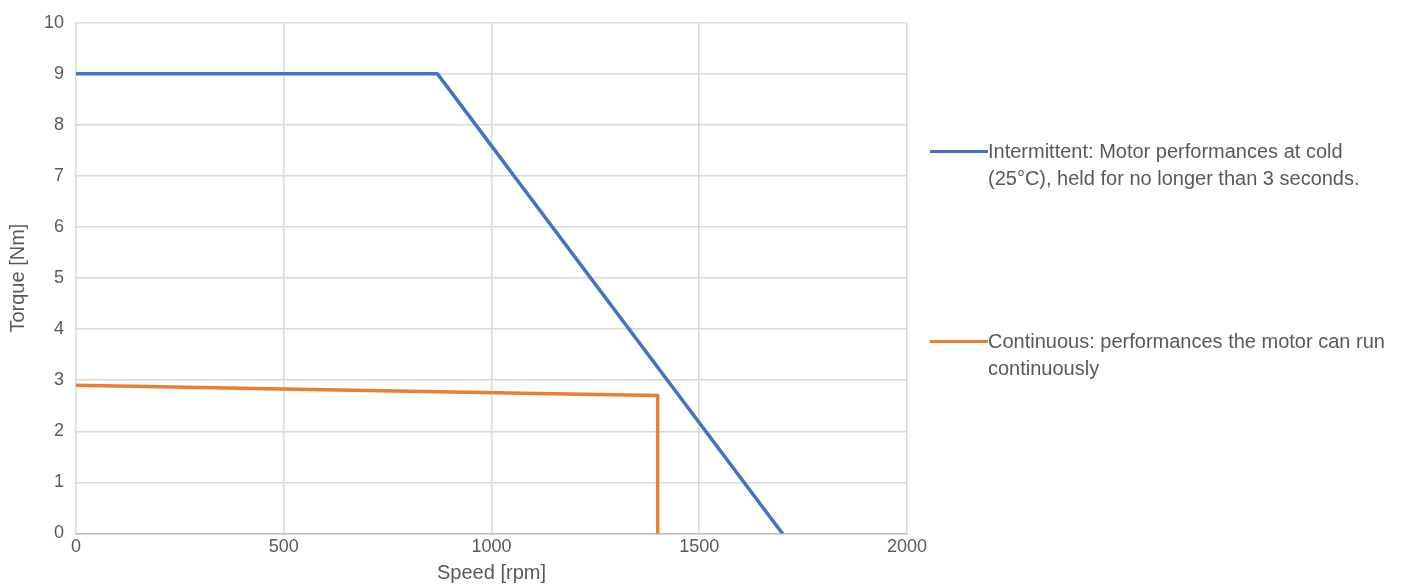  Describe the element at coordinates (283, 546) in the screenshot. I see `x-tick-label: 500` at that location.